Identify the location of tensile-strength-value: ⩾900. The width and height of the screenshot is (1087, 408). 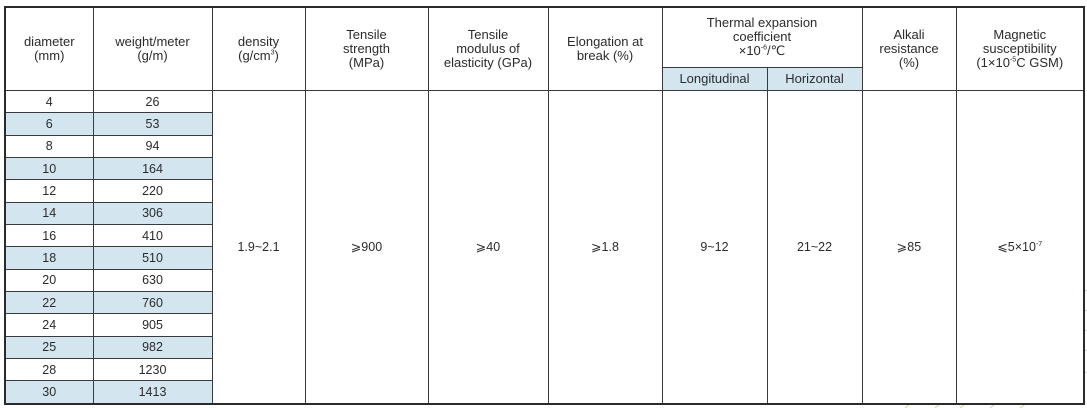
(366, 247).